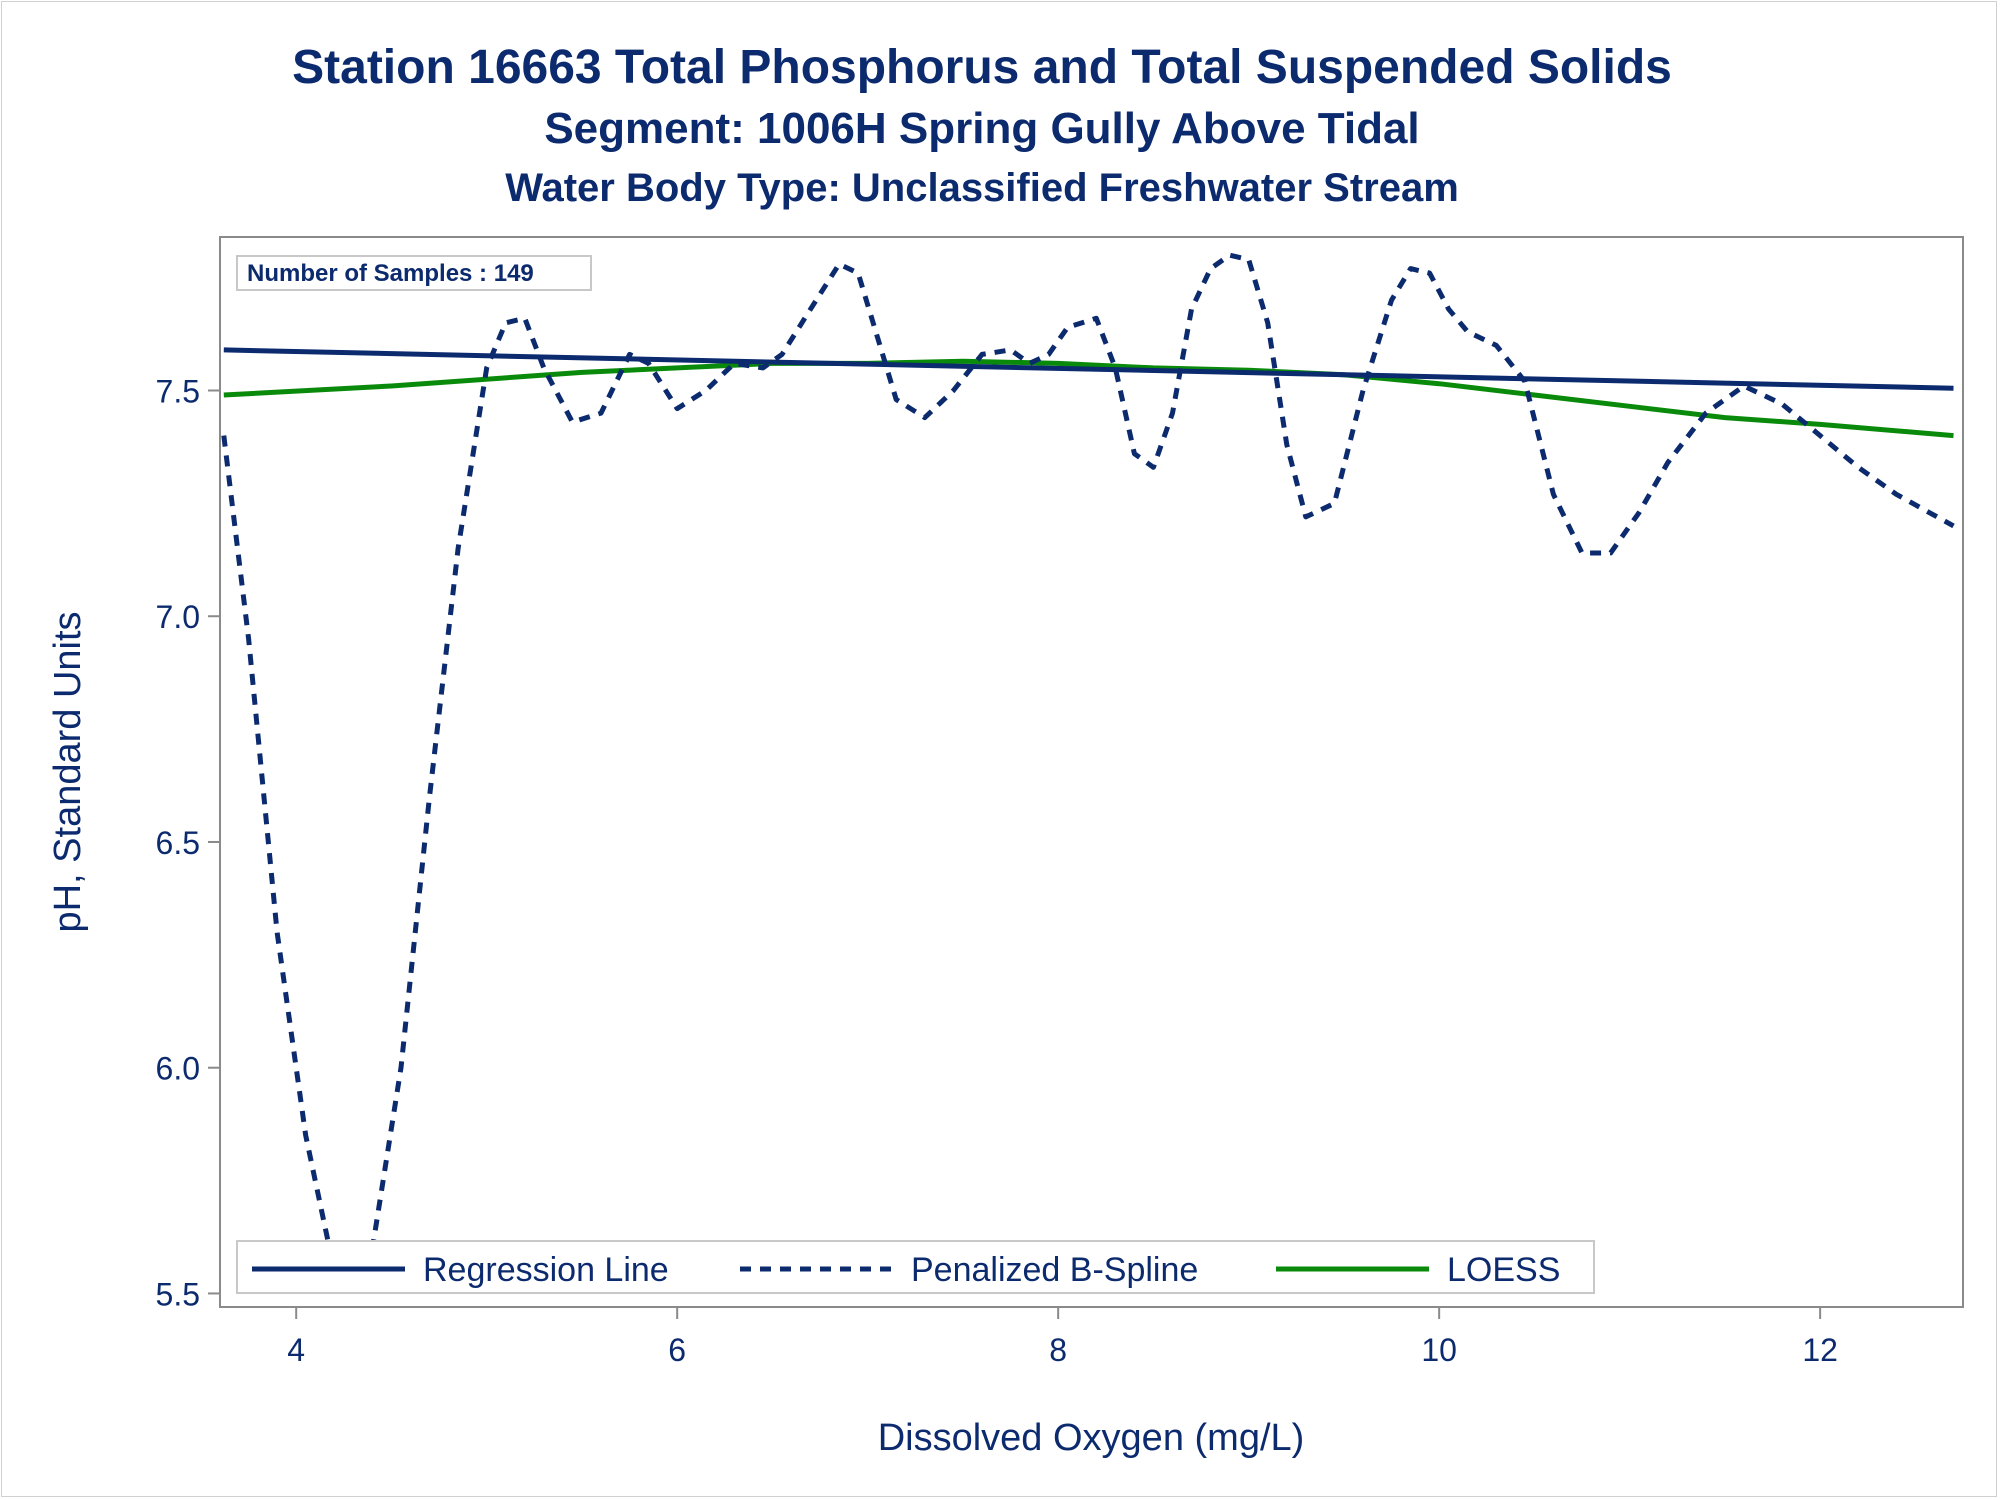 This screenshot has height=1500, width=2000. What do you see at coordinates (178, 617) in the screenshot?
I see `y-tick-label: 7.0` at bounding box center [178, 617].